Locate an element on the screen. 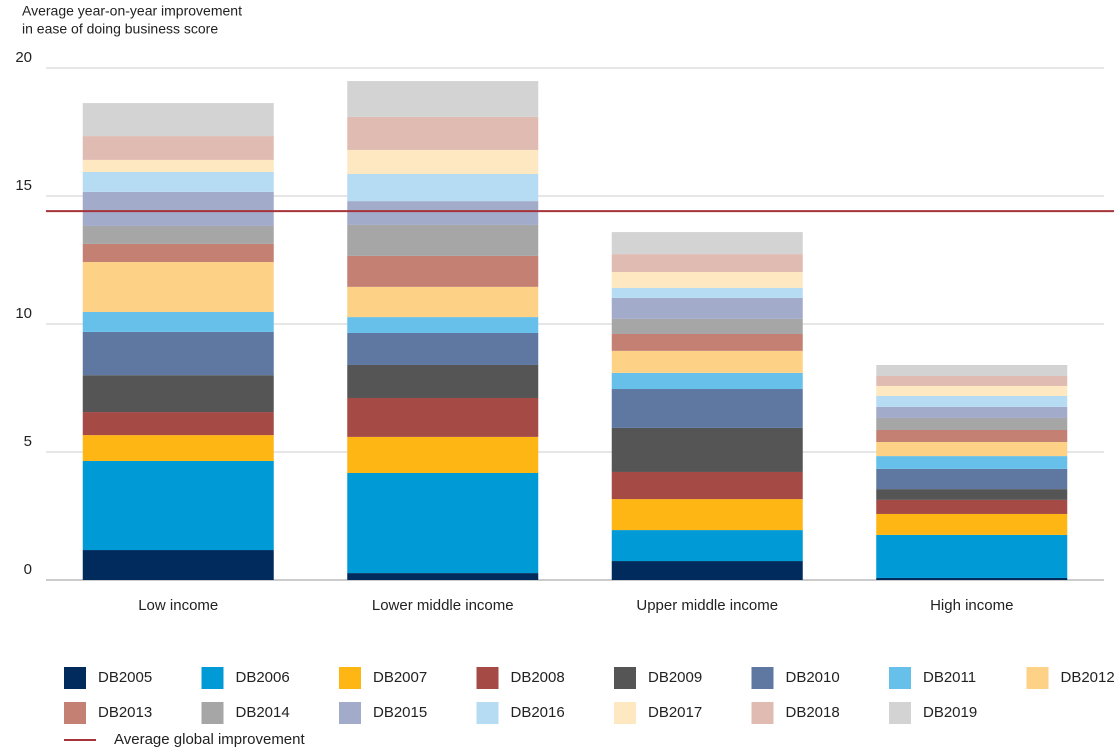 The image size is (1114, 748). legend-label: DB2005 is located at coordinates (125, 677).